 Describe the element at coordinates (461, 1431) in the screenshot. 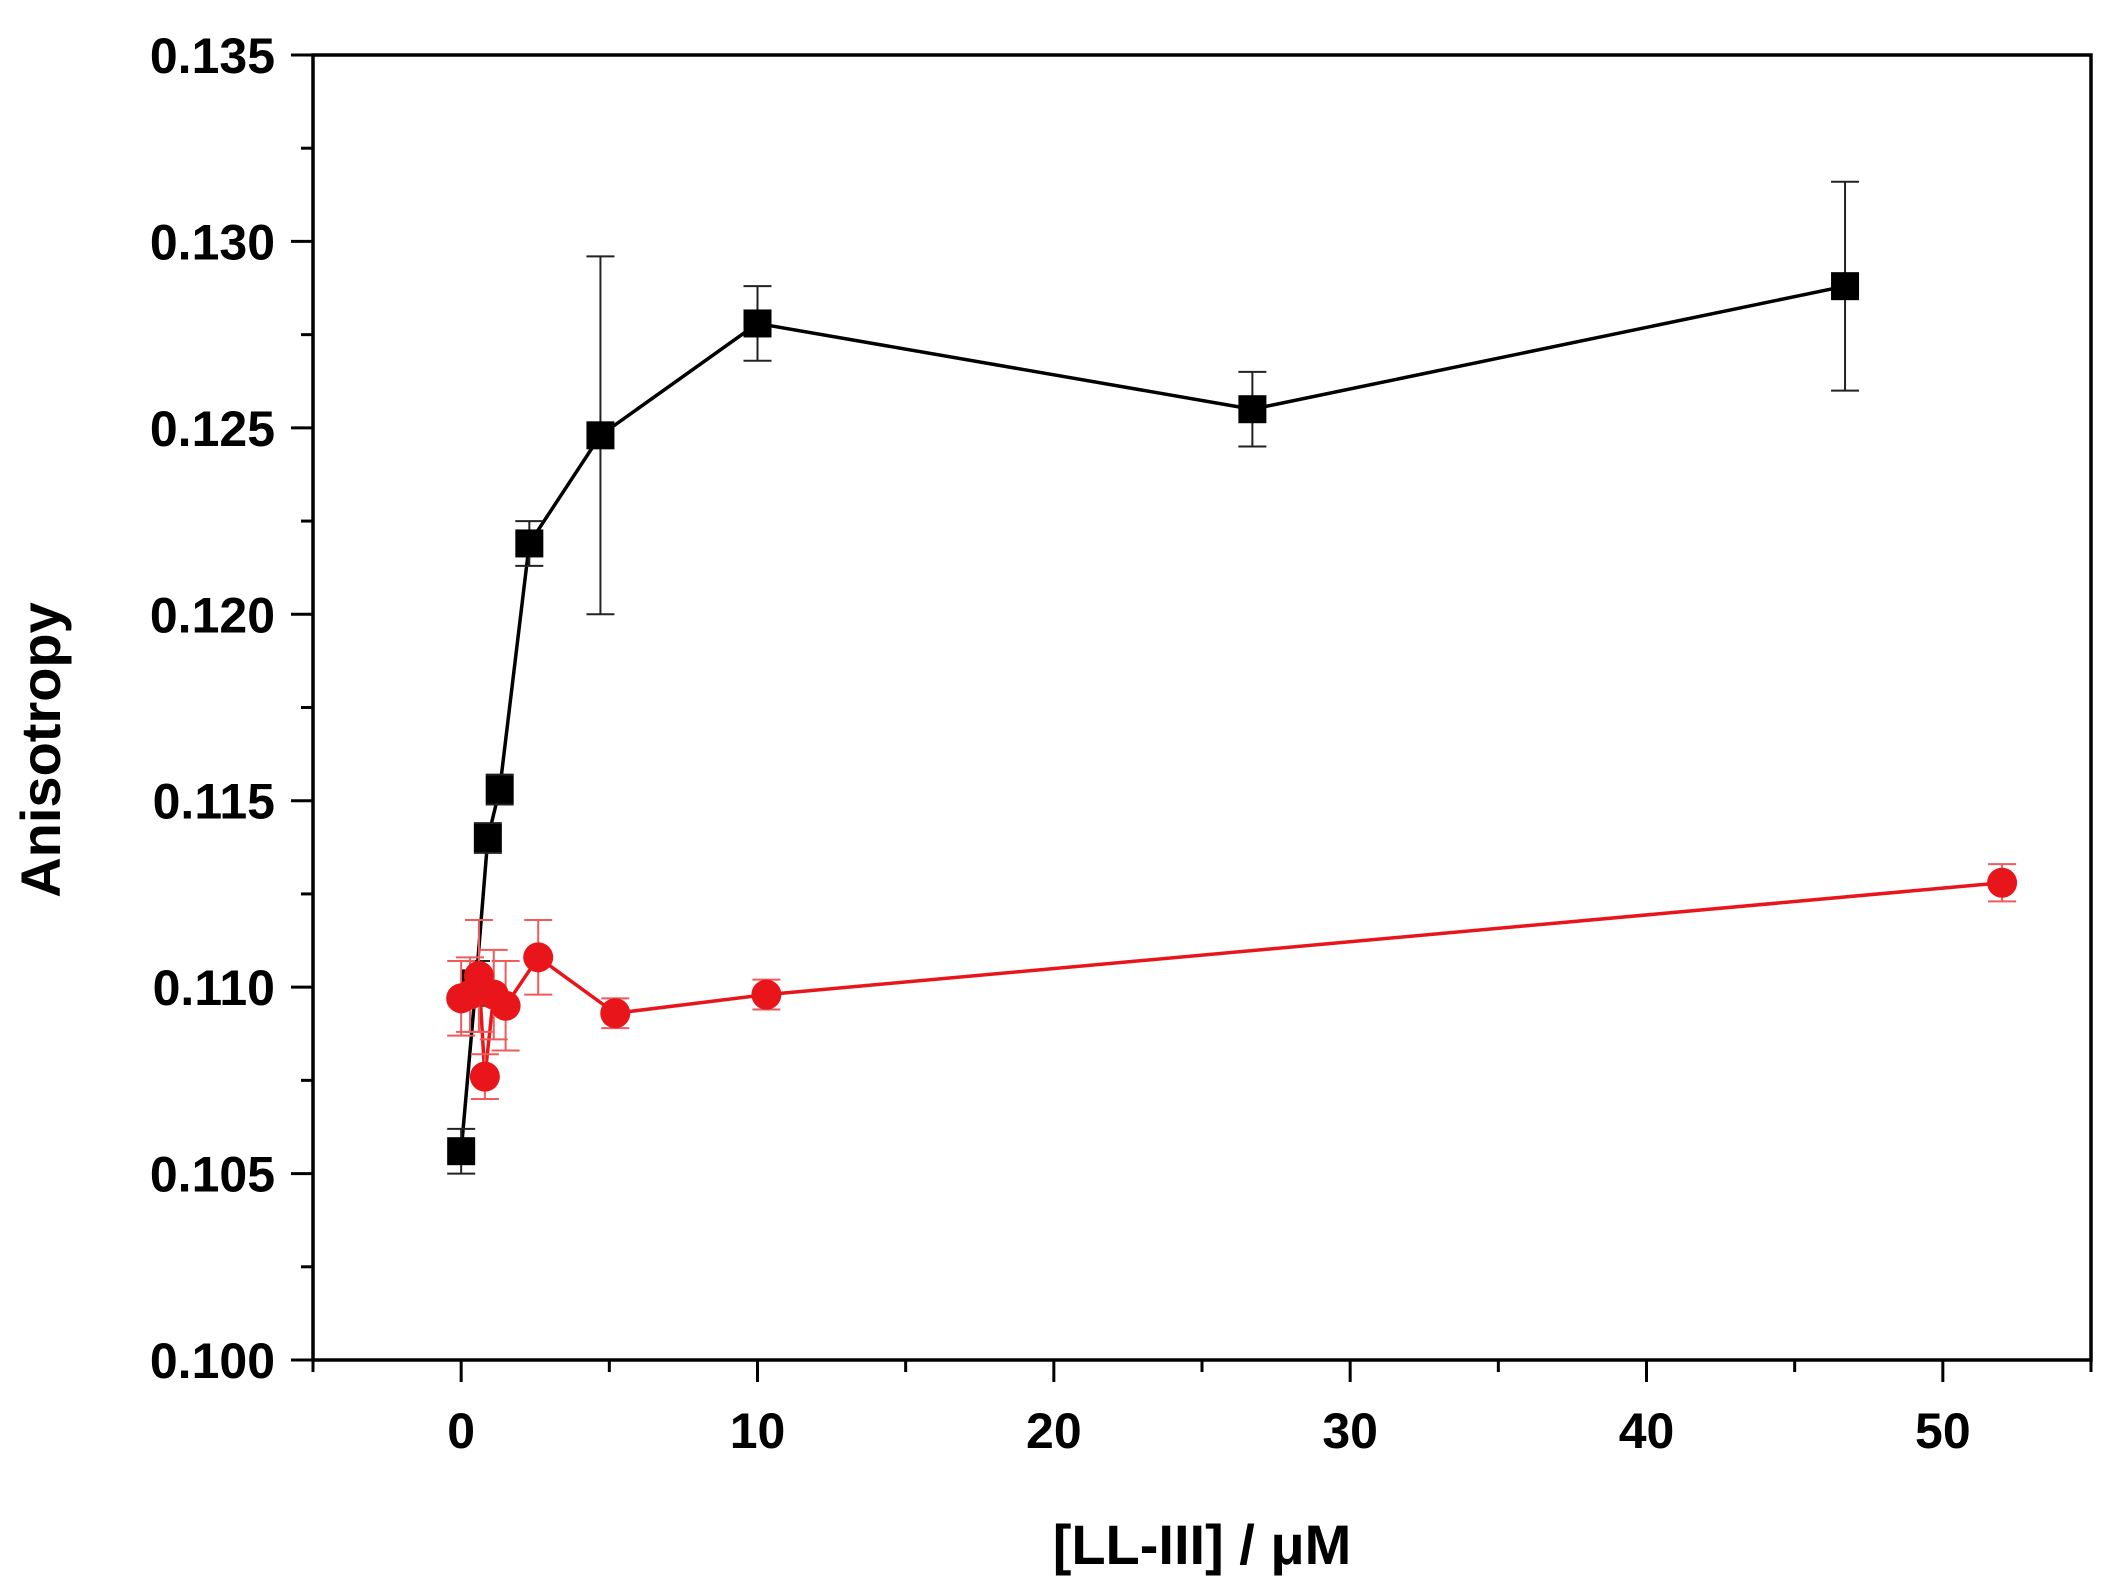

I see `x-tick-label: 0` at that location.